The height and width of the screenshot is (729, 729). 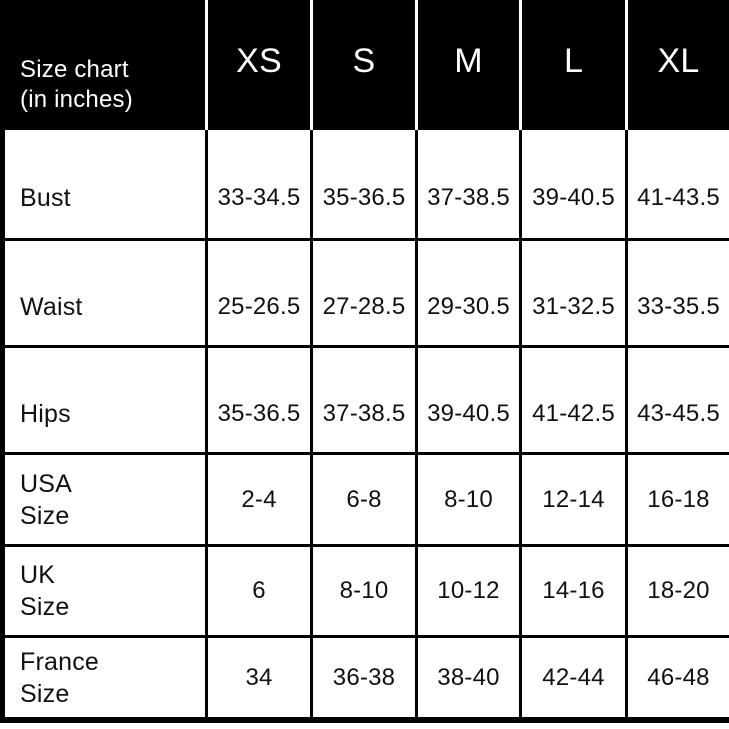 I want to click on row-label-france-size: France Size, so click(x=105, y=677).